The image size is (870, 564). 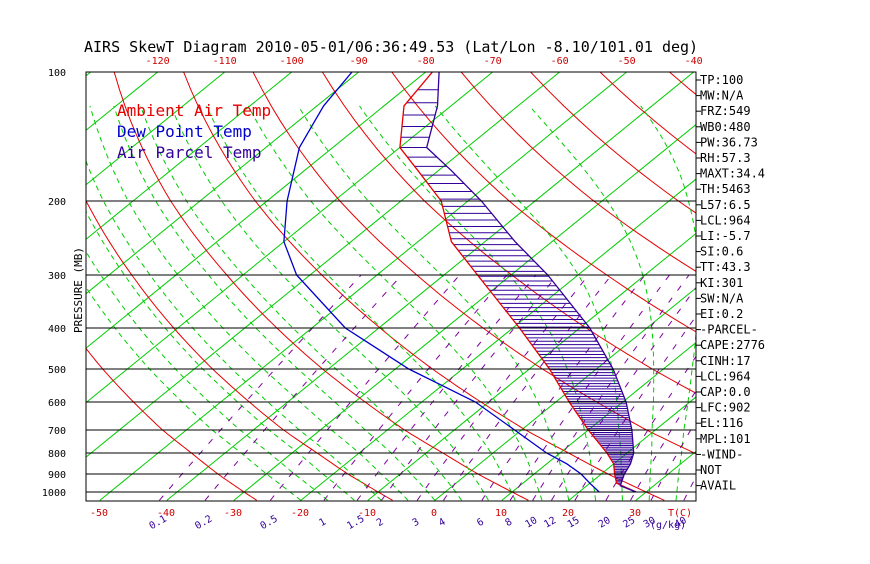 What do you see at coordinates (158, 61) in the screenshot?
I see `top-temp-tick-label: -120` at bounding box center [158, 61].